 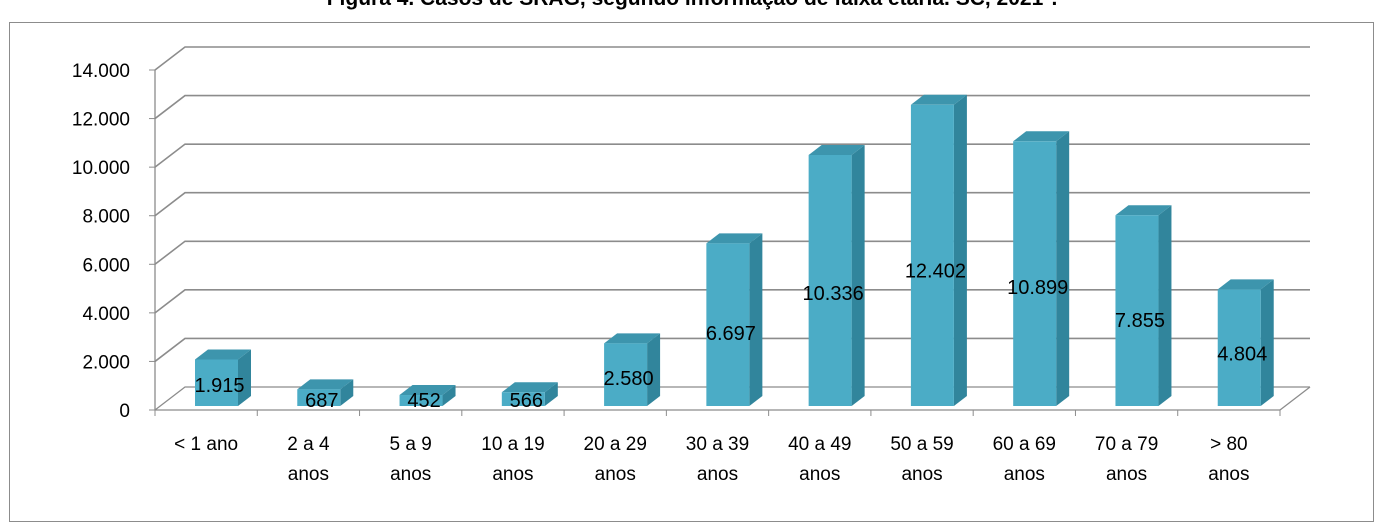 I want to click on y-tick-label: 8.000, so click(x=106, y=217).